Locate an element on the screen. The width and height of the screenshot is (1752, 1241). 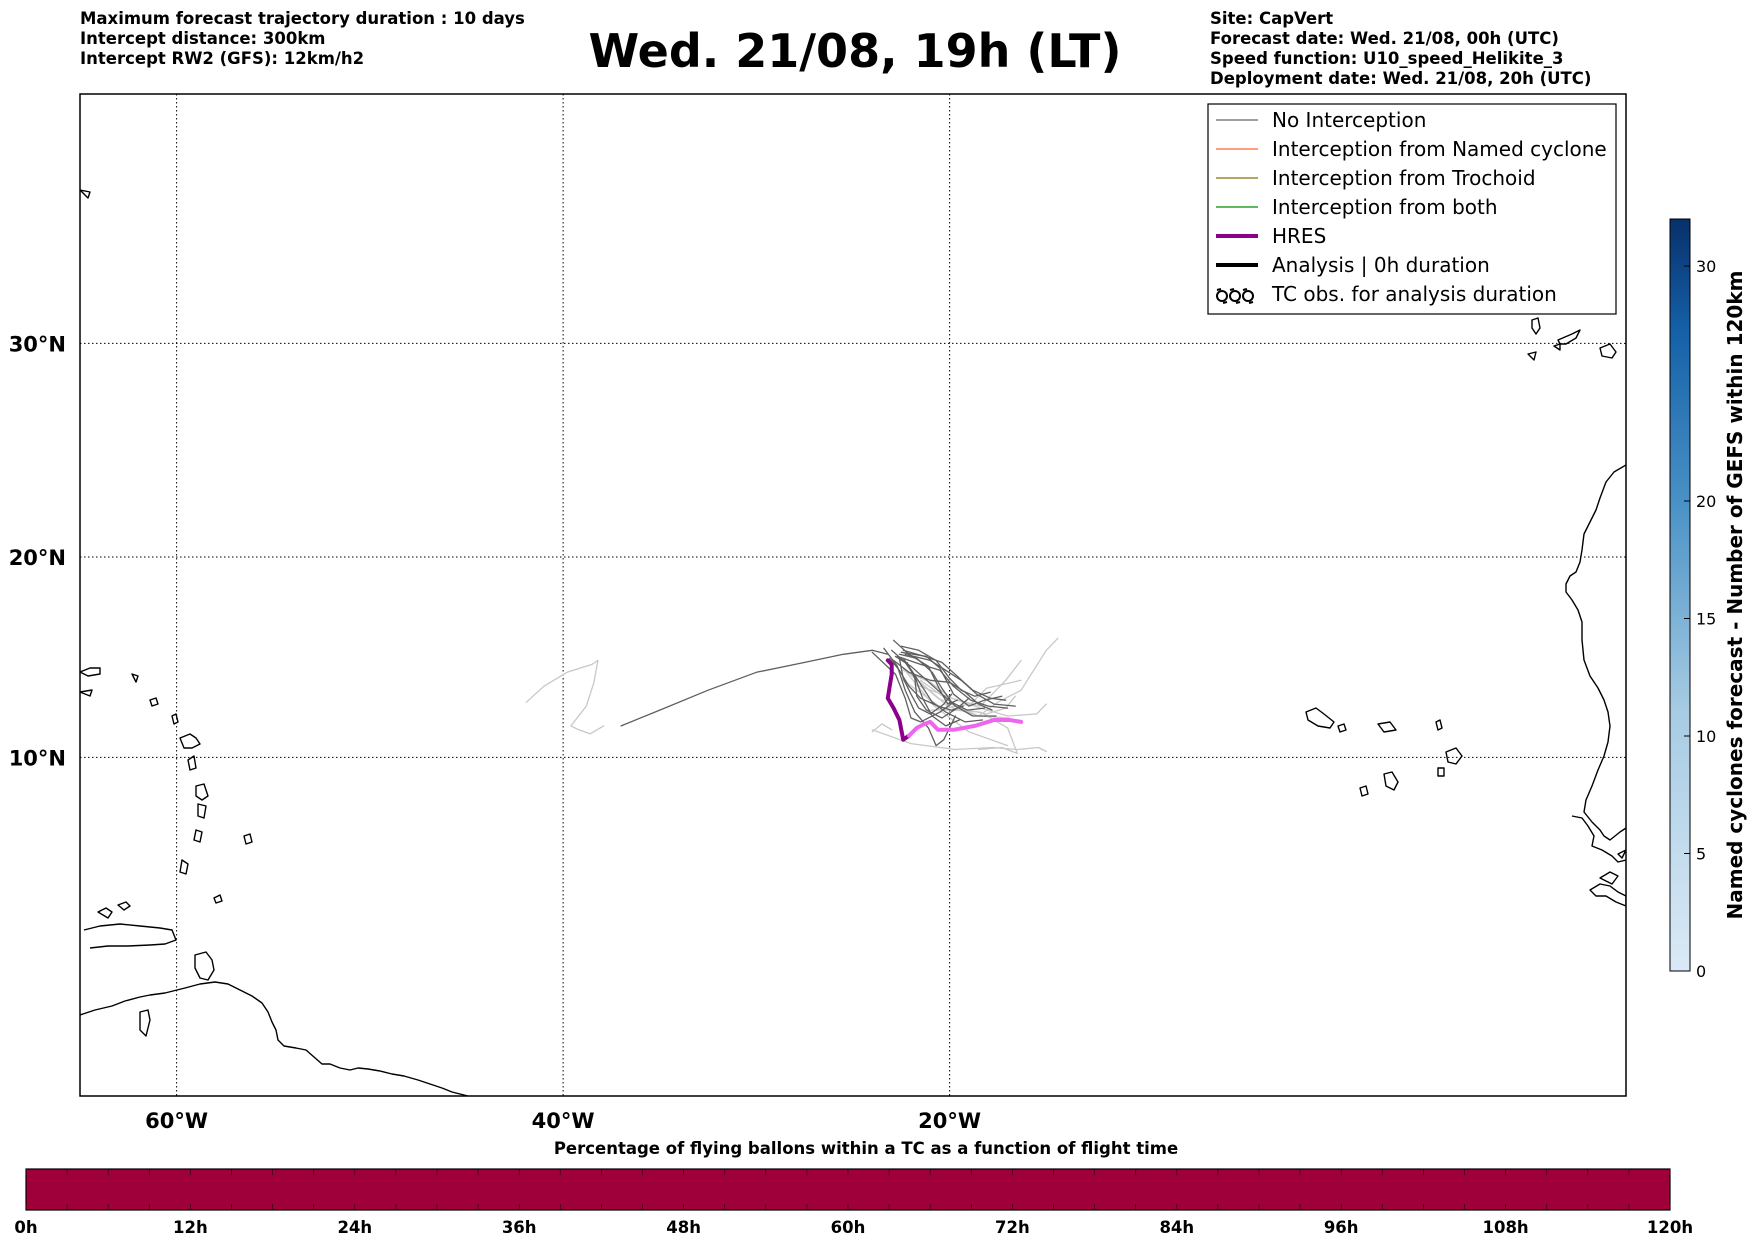
colorbar-right-tick-label: 0 is located at coordinates (1701, 971).